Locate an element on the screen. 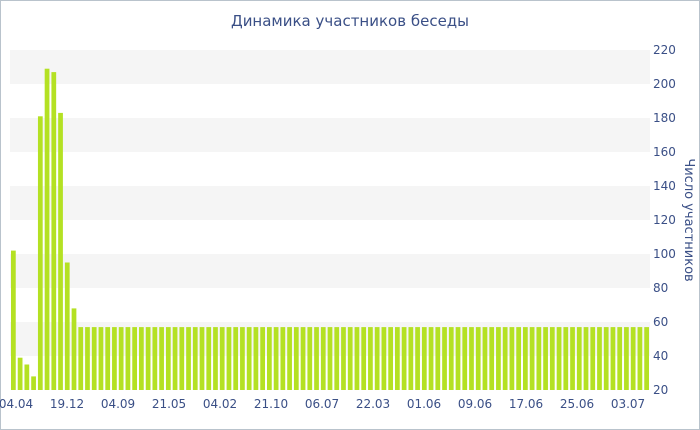  y-tick-label: 20 is located at coordinates (660, 390).